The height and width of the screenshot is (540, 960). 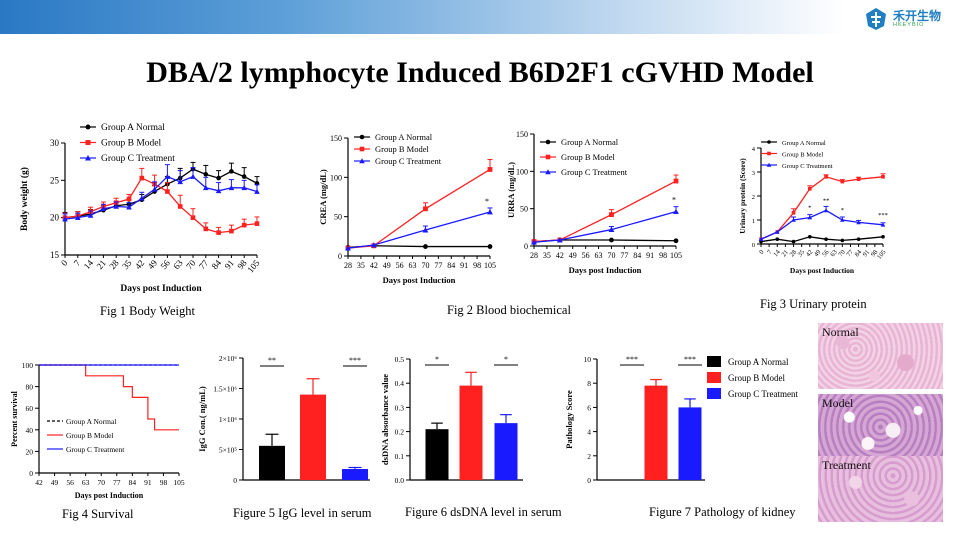 I want to click on significance-mark: *, so click(x=674, y=200).